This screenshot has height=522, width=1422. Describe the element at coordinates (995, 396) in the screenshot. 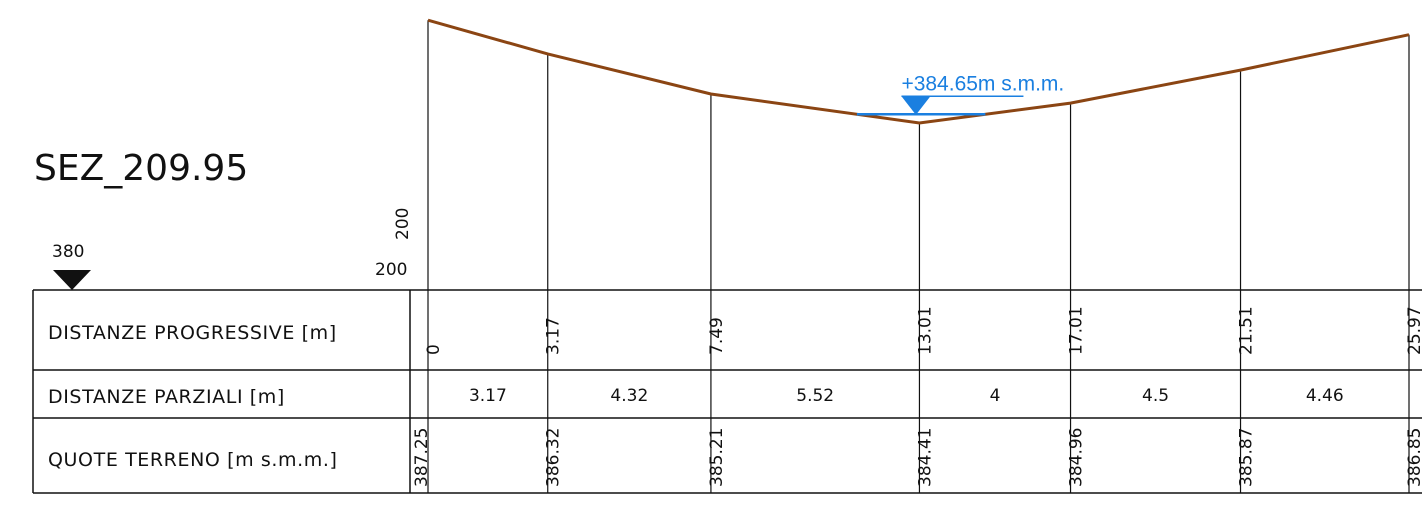

I see `partial-value: 4` at that location.